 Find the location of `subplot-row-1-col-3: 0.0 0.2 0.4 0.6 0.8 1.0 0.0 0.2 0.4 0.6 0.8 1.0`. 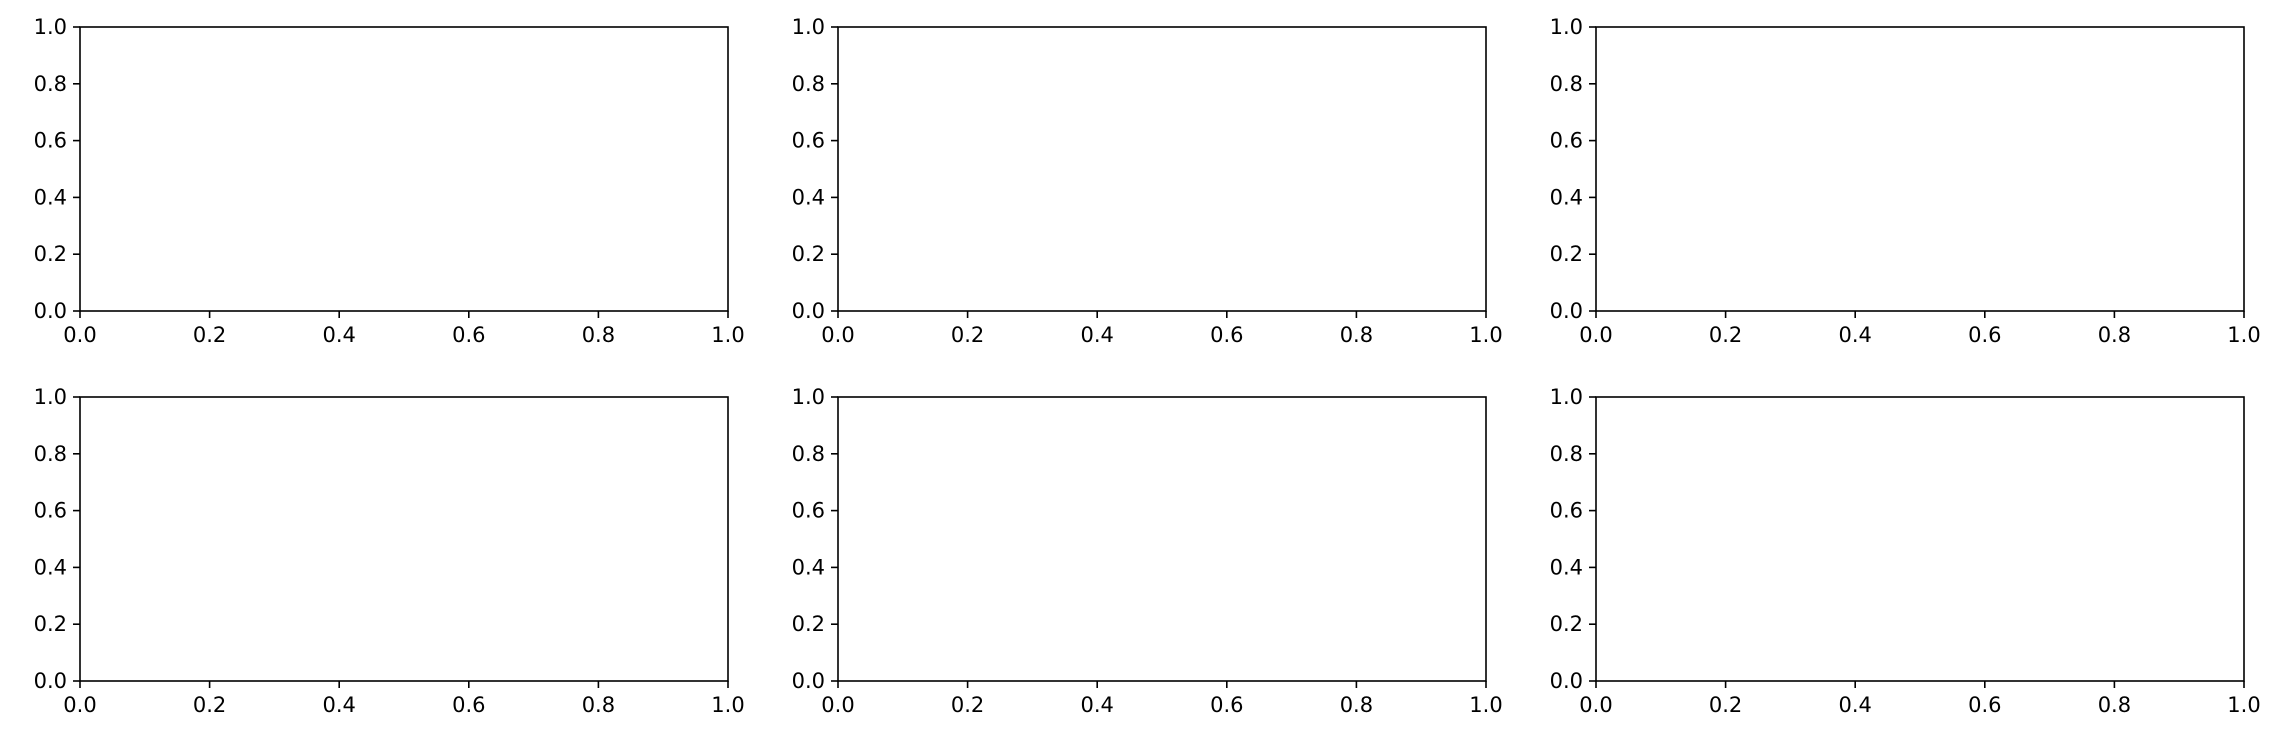

subplot-row-1-col-3: 0.0 0.2 0.4 0.6 0.8 1.0 0.0 0.2 0.4 0.6 0.8 1.0 is located at coordinates (1905, 181).